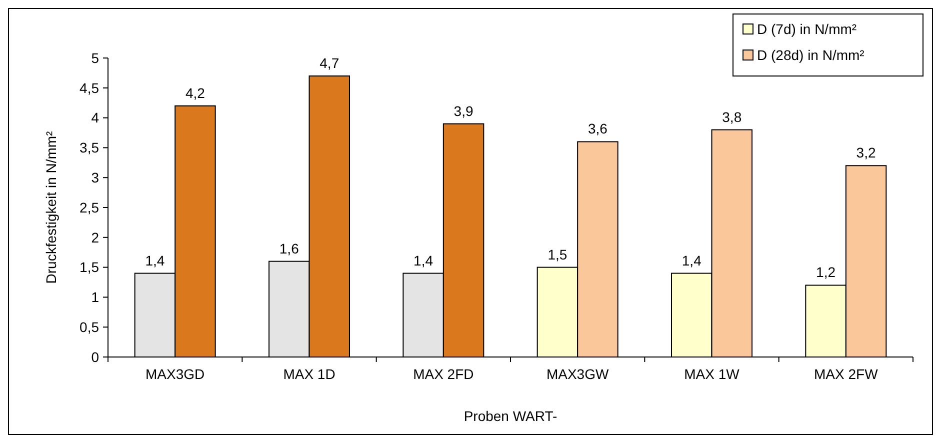  I want to click on y-tick-label: 3, so click(95, 178).